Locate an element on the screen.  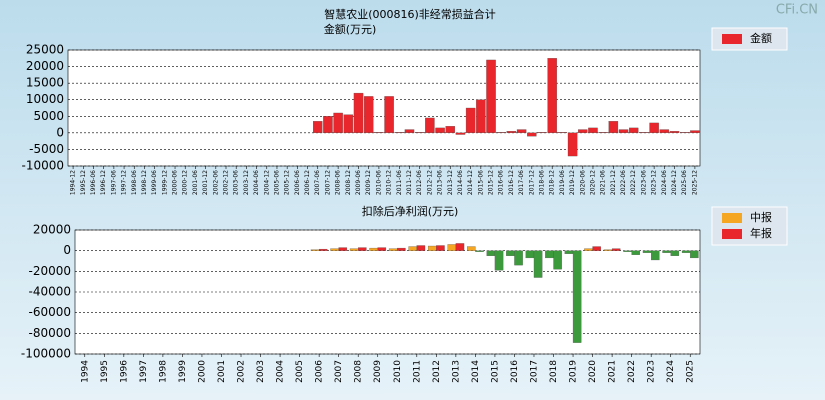
legend-box is located at coordinates (749, 39).